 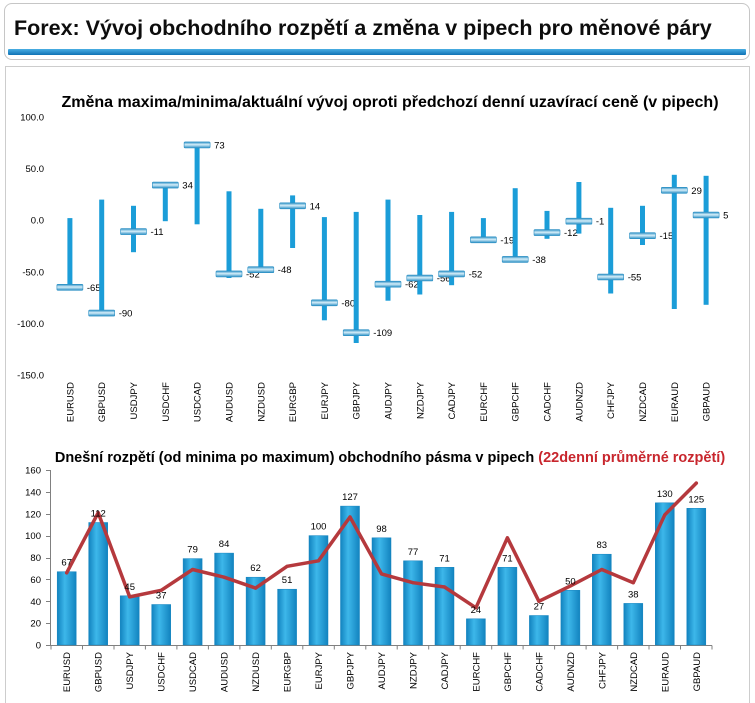 I want to click on bar-value-label-eurchf: 24, so click(x=476, y=610).